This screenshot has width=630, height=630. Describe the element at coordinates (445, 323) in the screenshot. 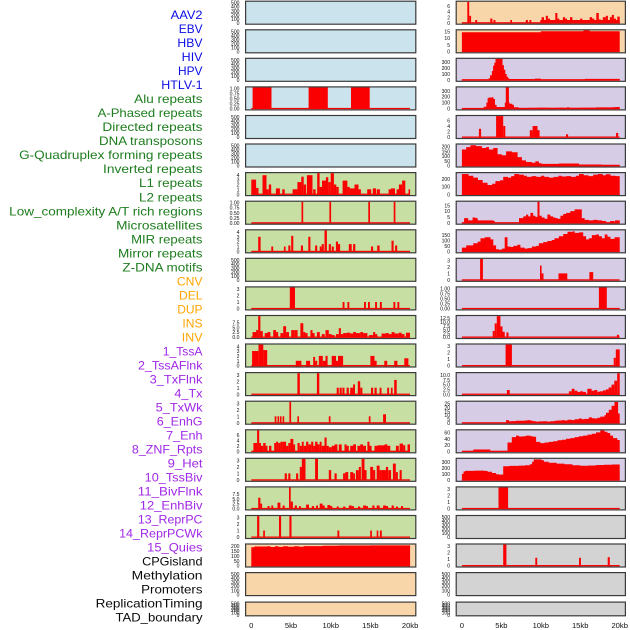

I see `svg-text: 10.0` at that location.